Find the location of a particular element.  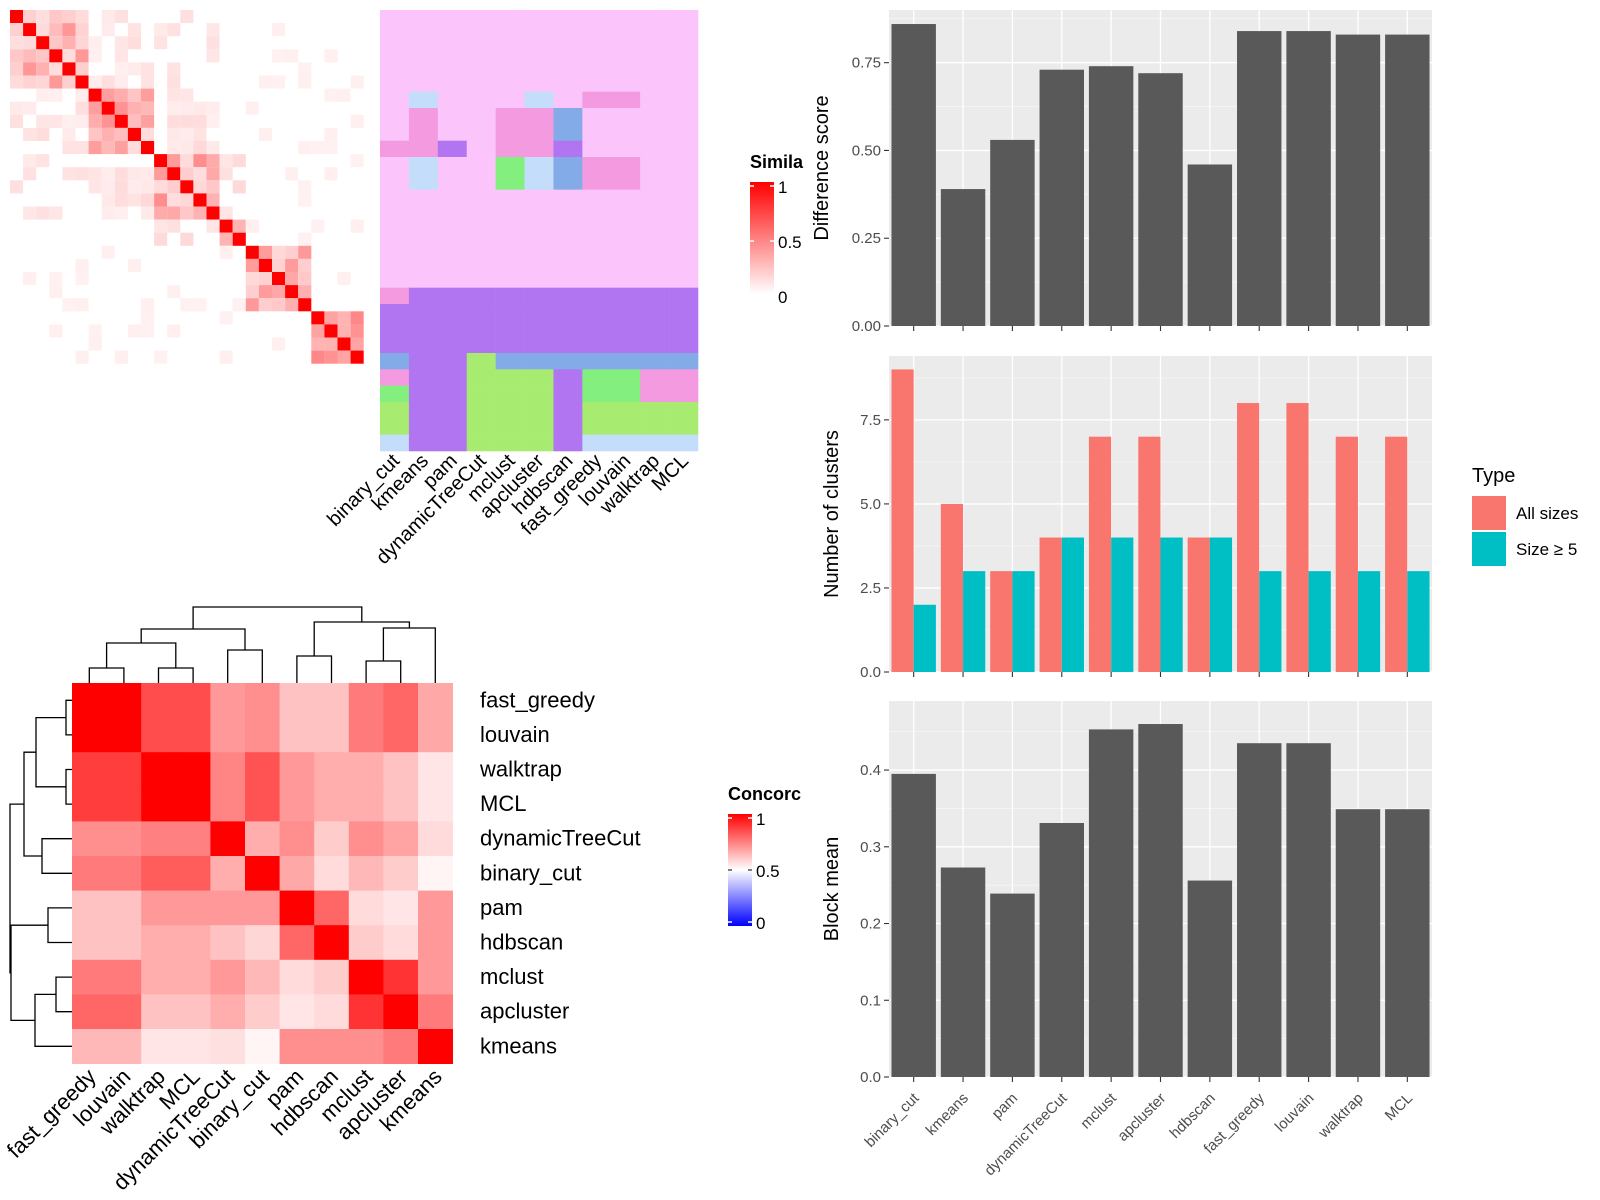

legend-label-all-sizes: All sizes is located at coordinates (1547, 513).